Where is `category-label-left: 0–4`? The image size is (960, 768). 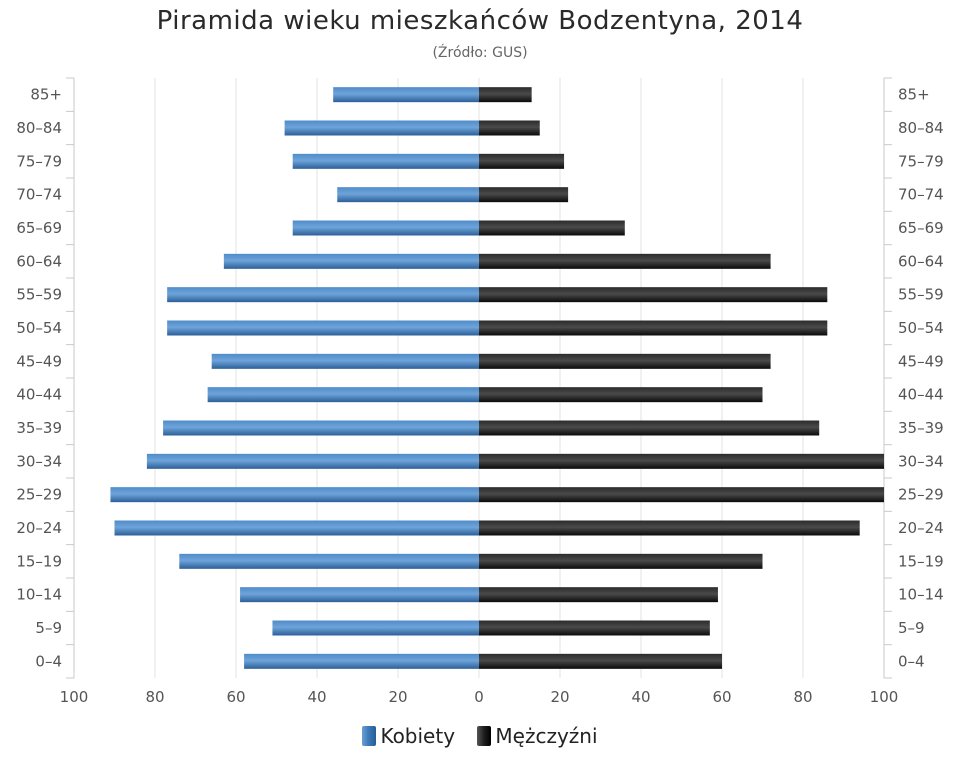 category-label-left: 0–4 is located at coordinates (48, 661).